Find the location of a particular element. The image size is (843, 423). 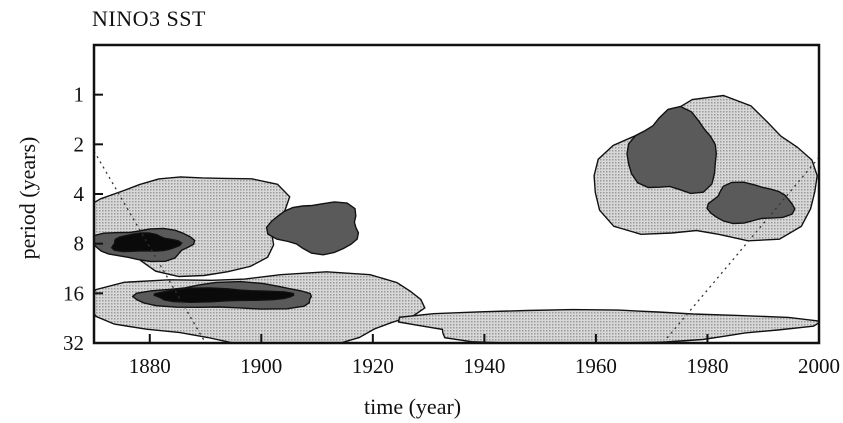

x-tick-label: 1920 is located at coordinates (373, 366).